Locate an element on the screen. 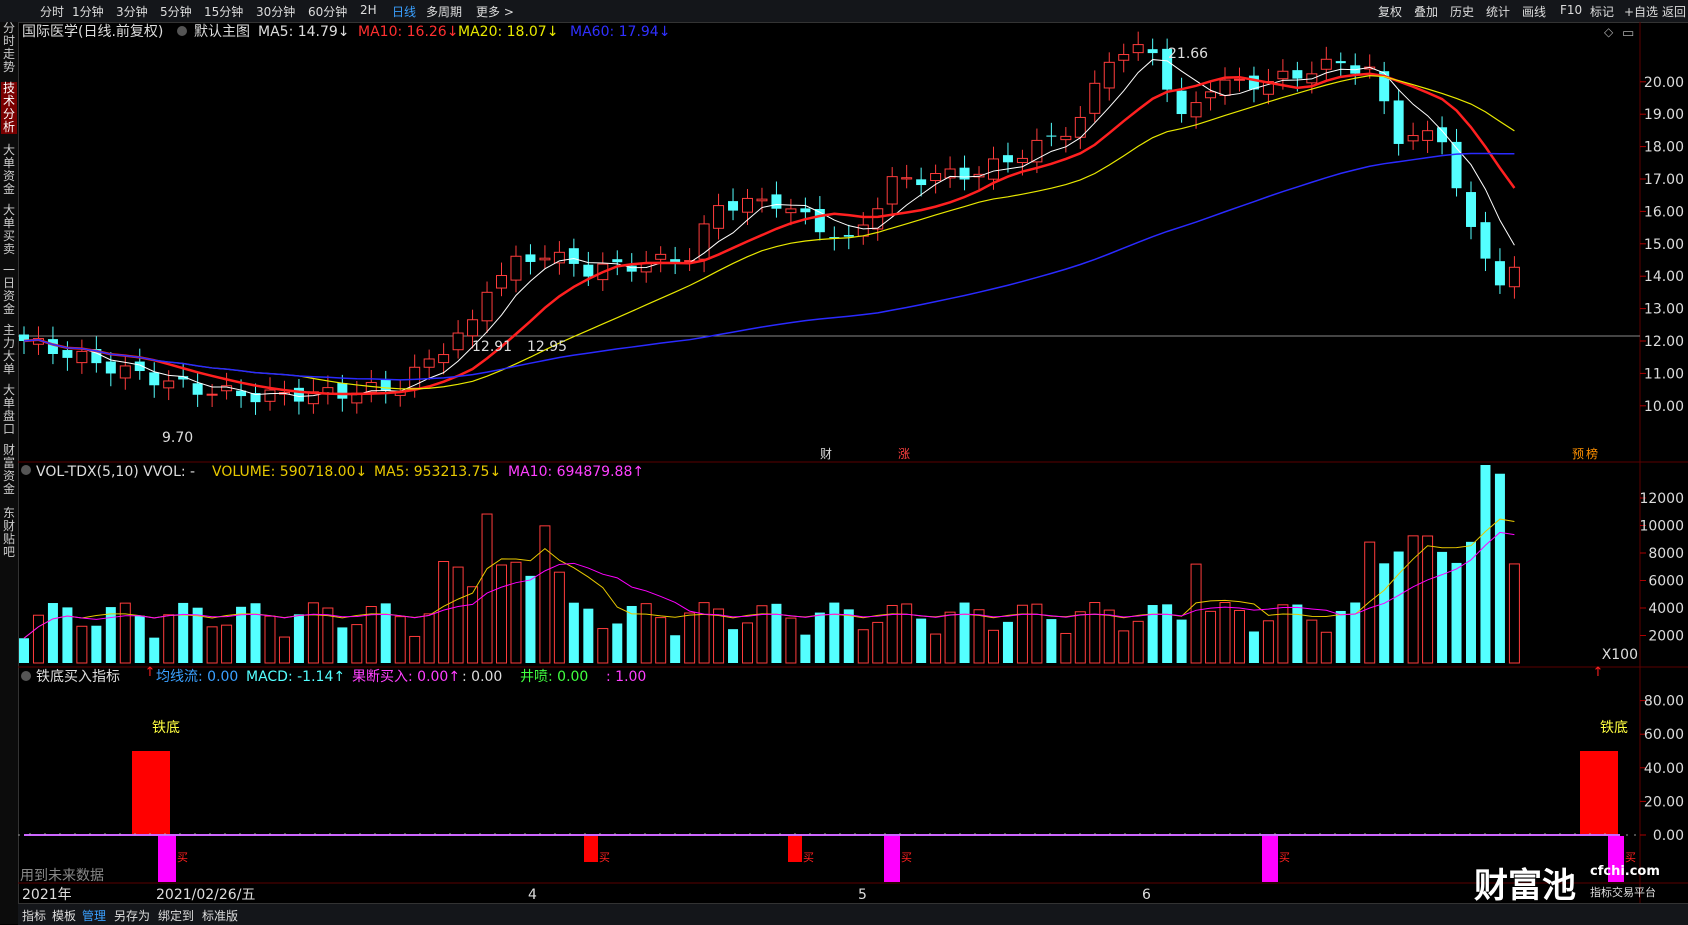 Image resolution: width=1688 pixels, height=925 pixels. side-tab-fenshi: 分时走势 is located at coordinates (8, 47).